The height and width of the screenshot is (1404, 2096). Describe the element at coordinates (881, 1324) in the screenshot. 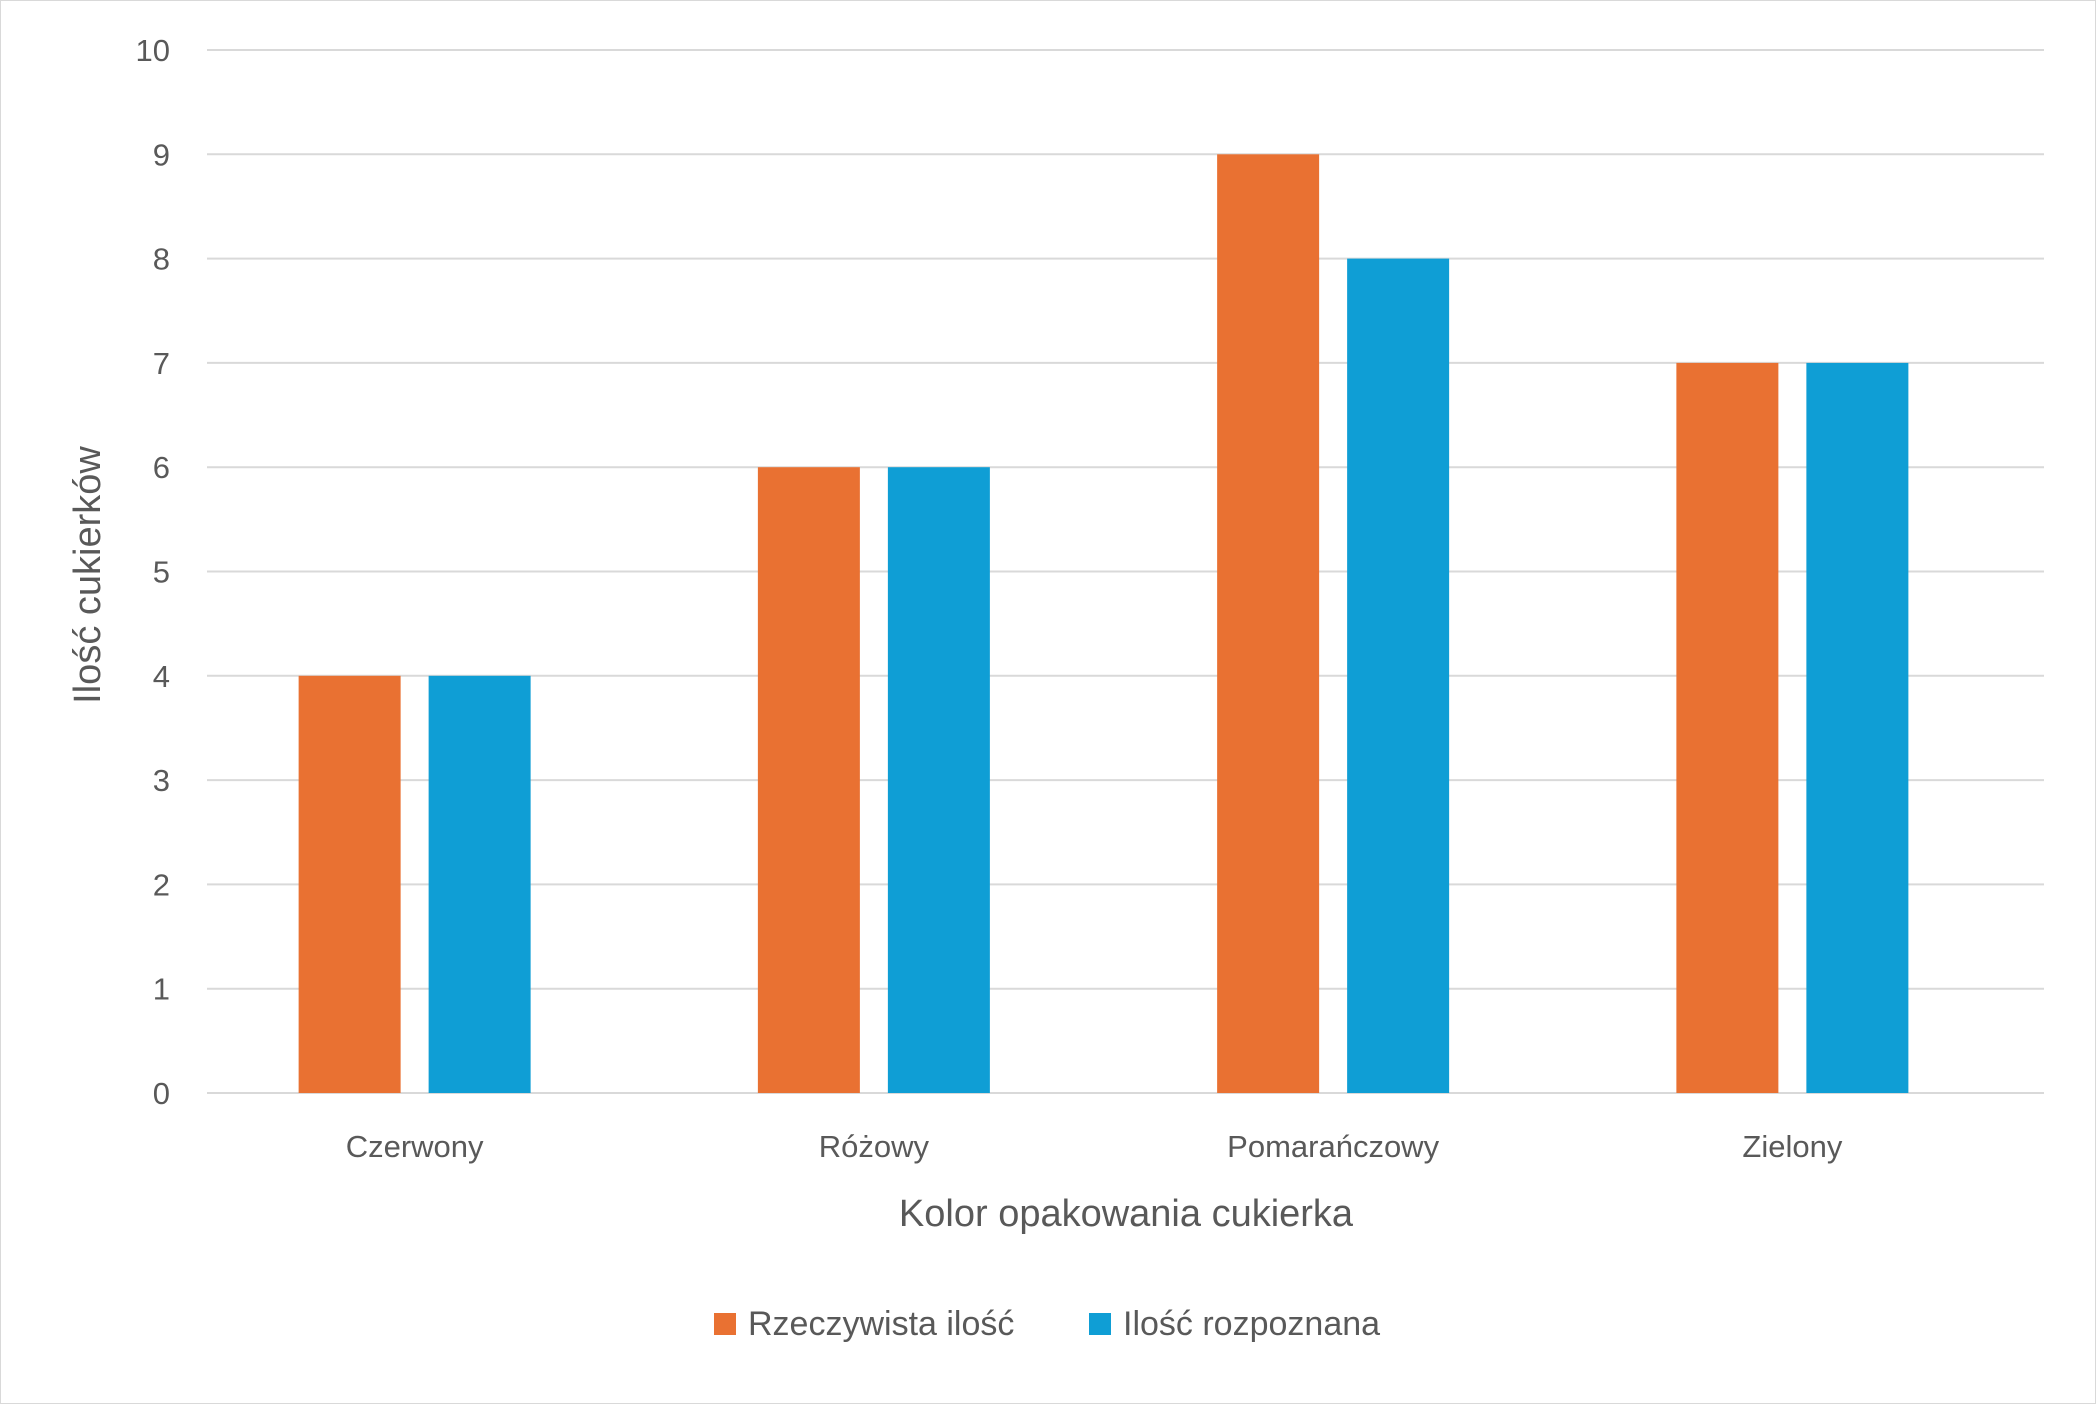

I see `legend-label: Rzeczywista ilość` at that location.